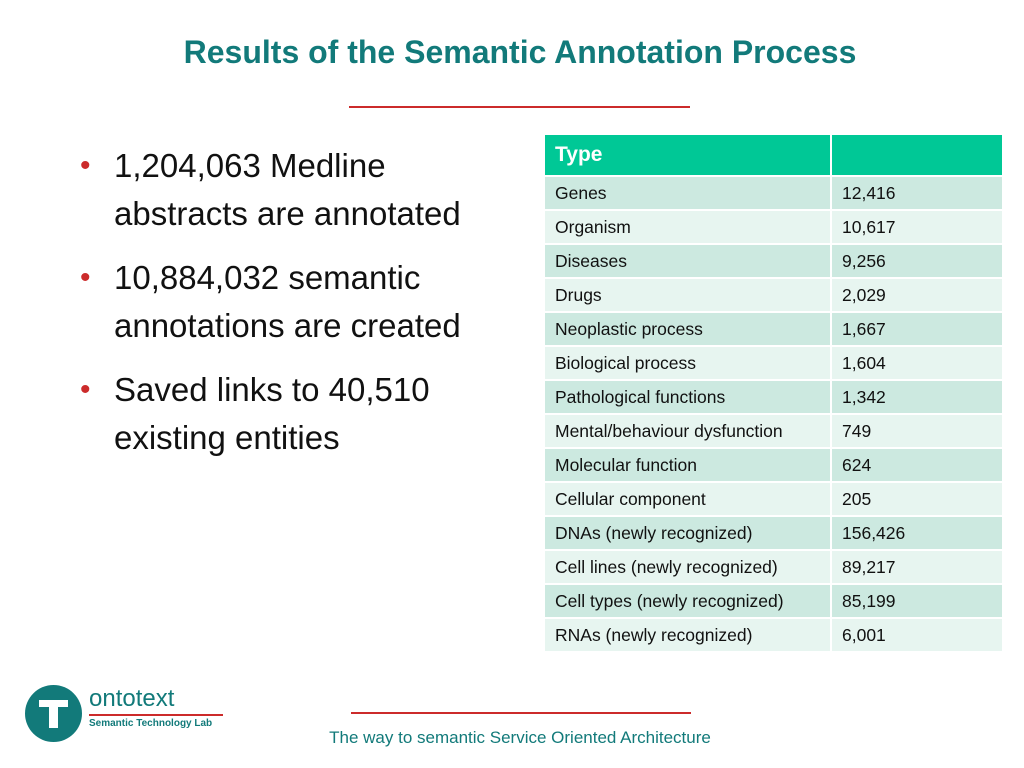 Image resolution: width=1024 pixels, height=768 pixels. Describe the element at coordinates (917, 533) in the screenshot. I see `table-cell-count: 156,426` at that location.